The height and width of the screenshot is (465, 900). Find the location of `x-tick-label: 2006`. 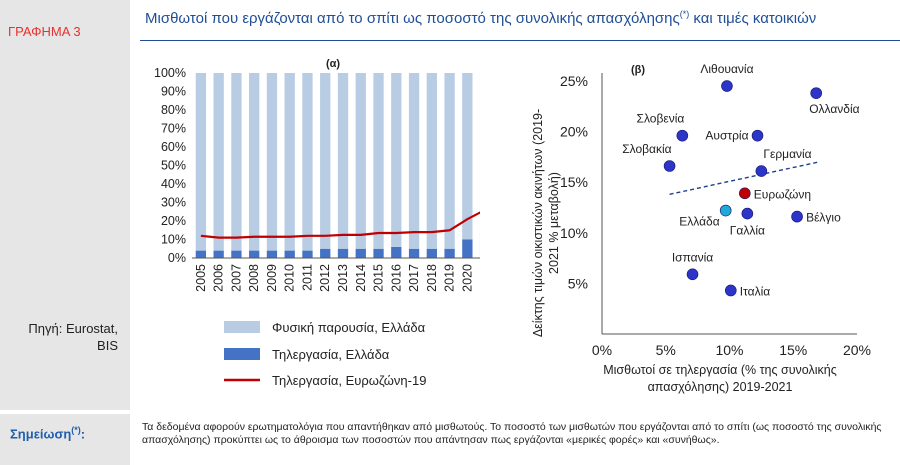

x-tick-label: 2006 is located at coordinates (219, 278).